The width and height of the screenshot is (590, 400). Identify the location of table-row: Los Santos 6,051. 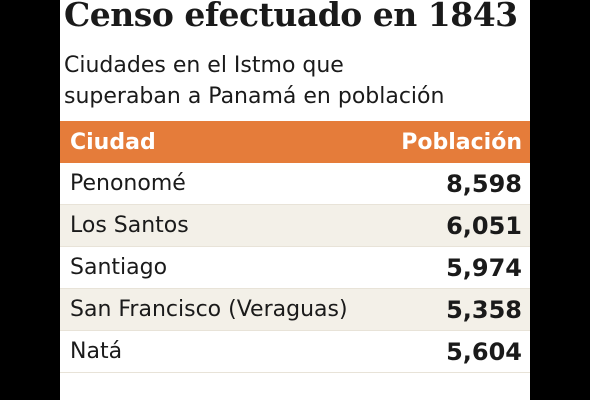
(295, 226).